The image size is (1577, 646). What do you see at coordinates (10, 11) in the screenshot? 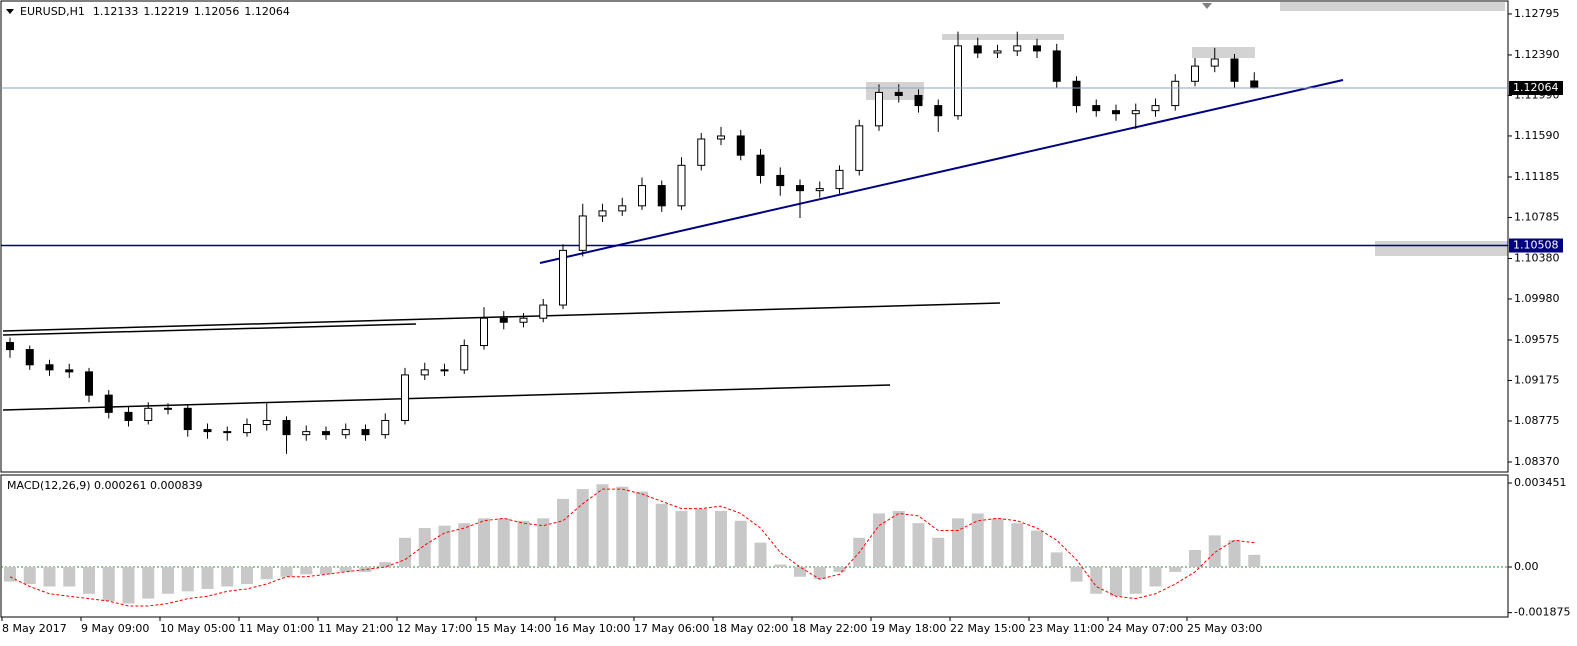
I see `header-arrow` at bounding box center [10, 11].